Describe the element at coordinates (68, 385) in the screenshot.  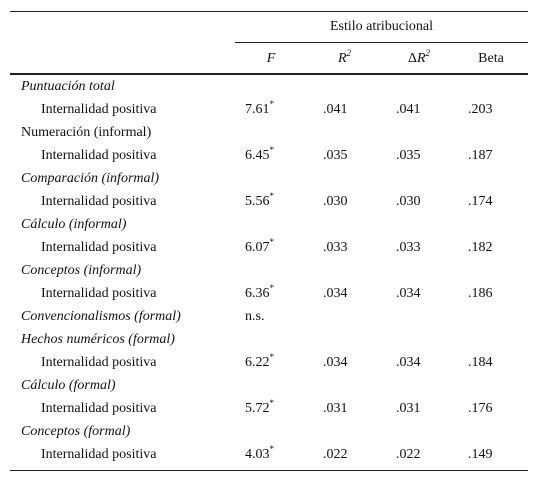
I see `group-label: Cálculo (formal)` at that location.